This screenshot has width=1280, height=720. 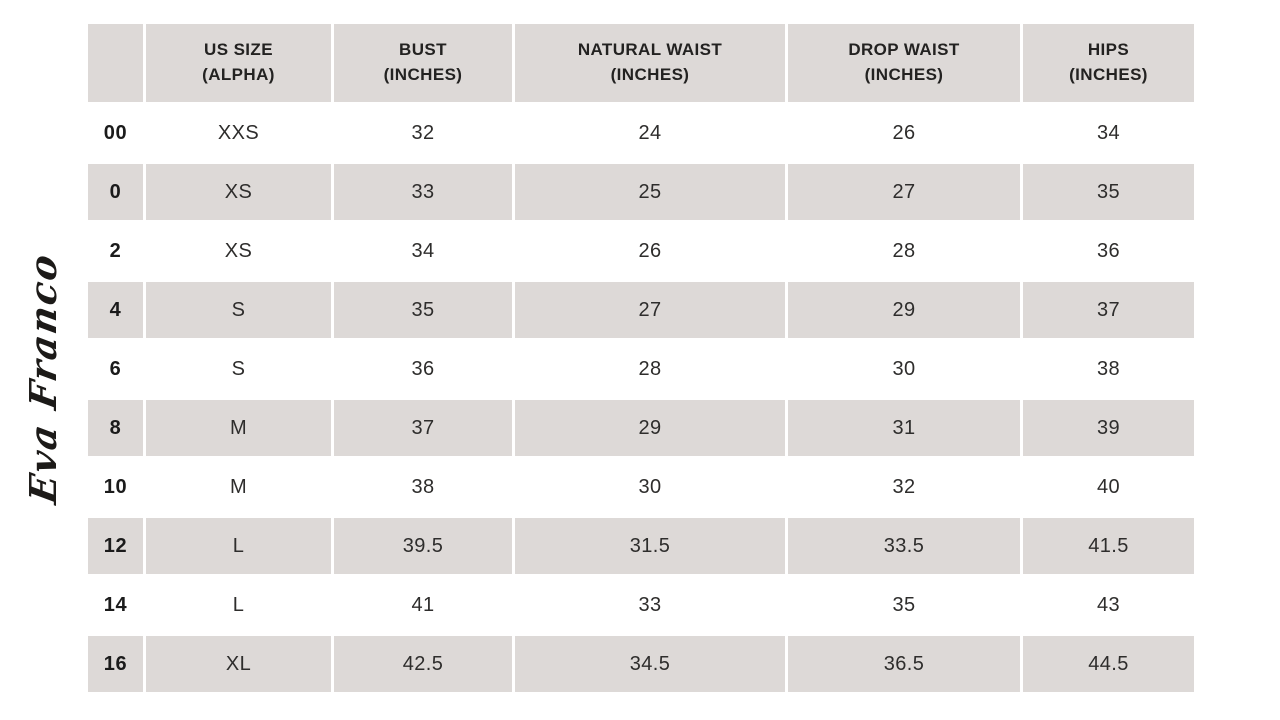 I want to click on header-cell-hips: HIPS (INCHES), so click(x=1108, y=63).